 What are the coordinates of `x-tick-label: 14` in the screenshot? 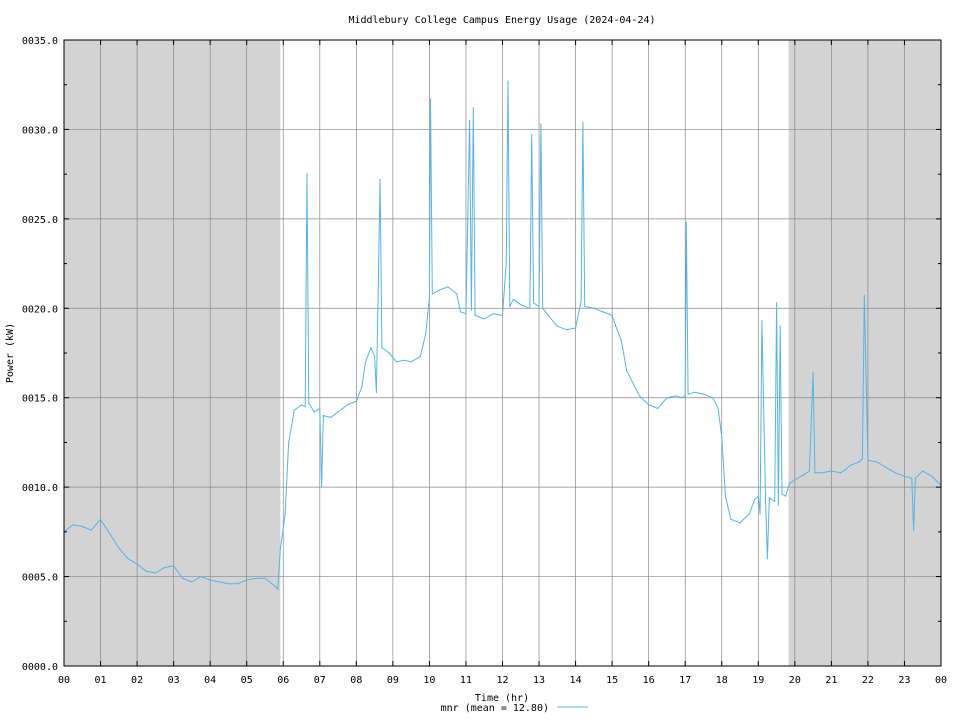 It's located at (576, 680).